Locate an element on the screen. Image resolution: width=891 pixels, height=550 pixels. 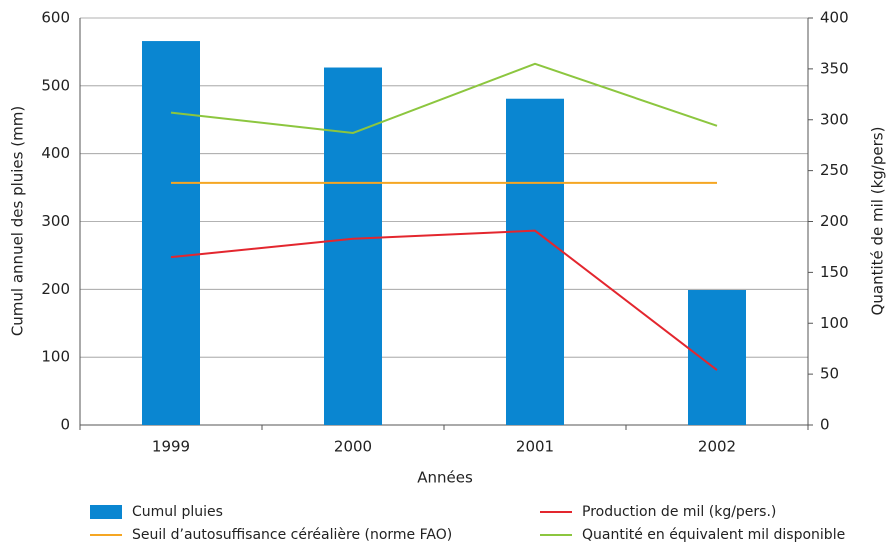
y-tick-label: 200 is located at coordinates (55, 289).